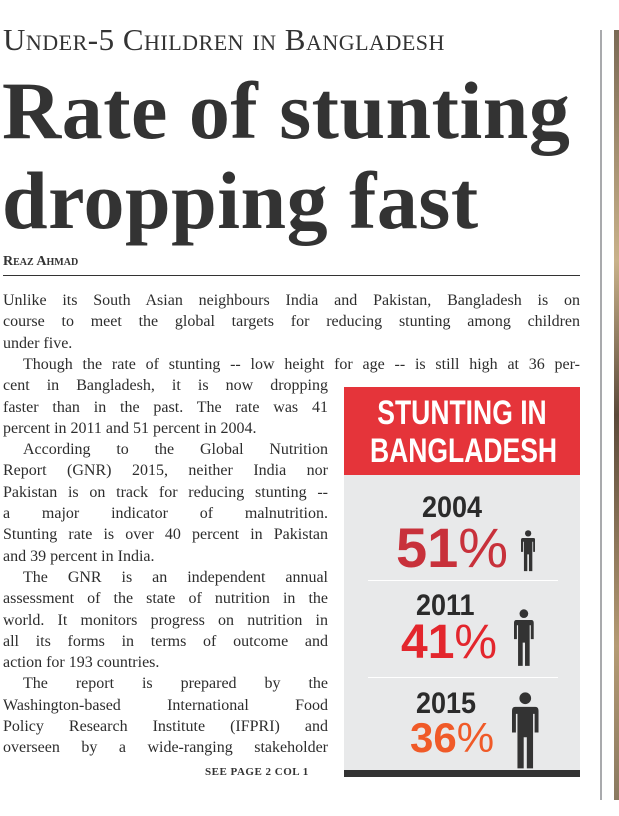 The height and width of the screenshot is (816, 619). I want to click on entry-value: 36, so click(433, 737).